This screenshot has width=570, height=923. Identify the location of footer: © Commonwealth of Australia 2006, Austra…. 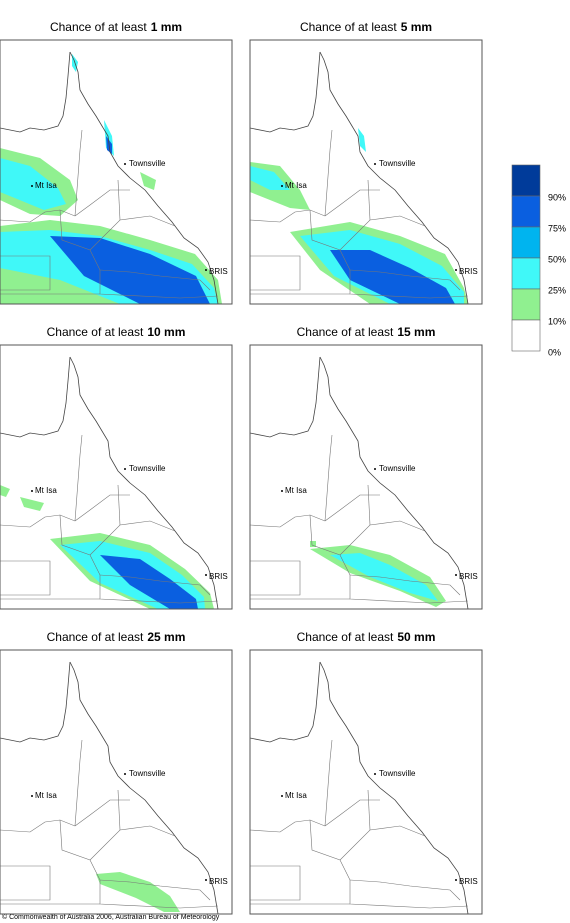
(111, 917).